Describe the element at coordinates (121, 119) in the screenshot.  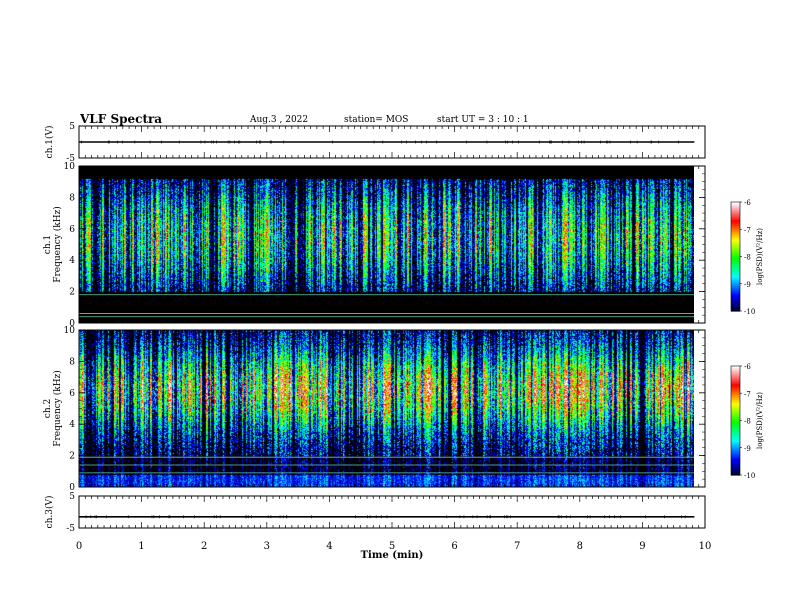
I see `chart-title: VLF Spectra` at that location.